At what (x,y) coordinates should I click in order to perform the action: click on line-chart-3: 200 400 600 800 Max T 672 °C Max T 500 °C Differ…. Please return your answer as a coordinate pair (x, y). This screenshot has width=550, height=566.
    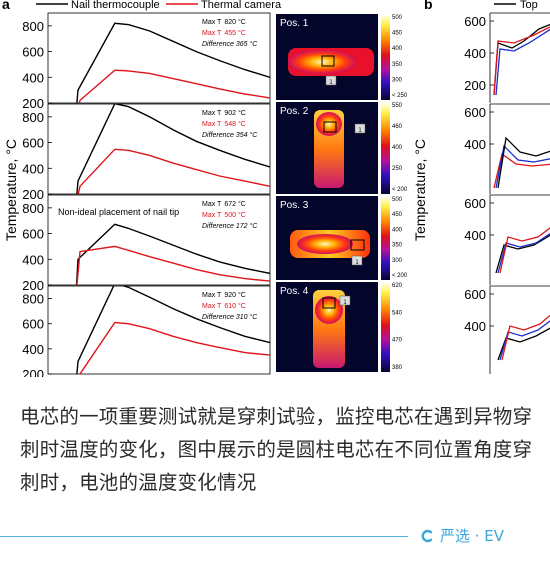
    Looking at the image, I should click on (146, 243).